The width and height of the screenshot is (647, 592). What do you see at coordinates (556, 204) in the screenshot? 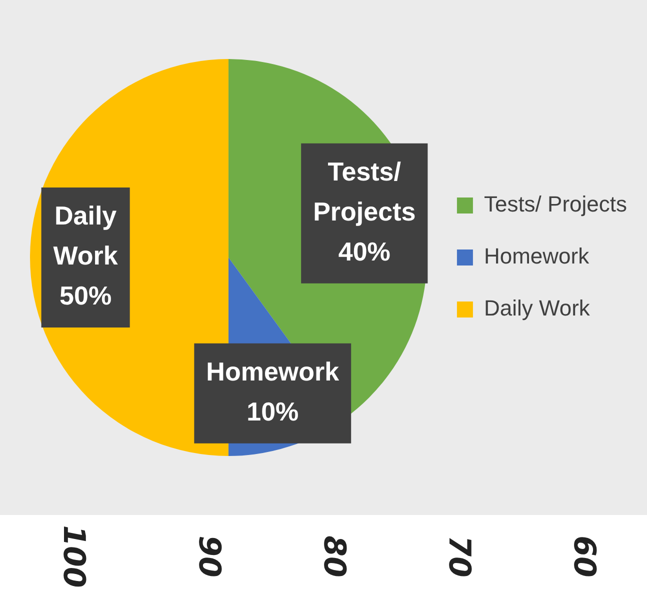
I see `legend-label: Tests/ Projects` at bounding box center [556, 204].